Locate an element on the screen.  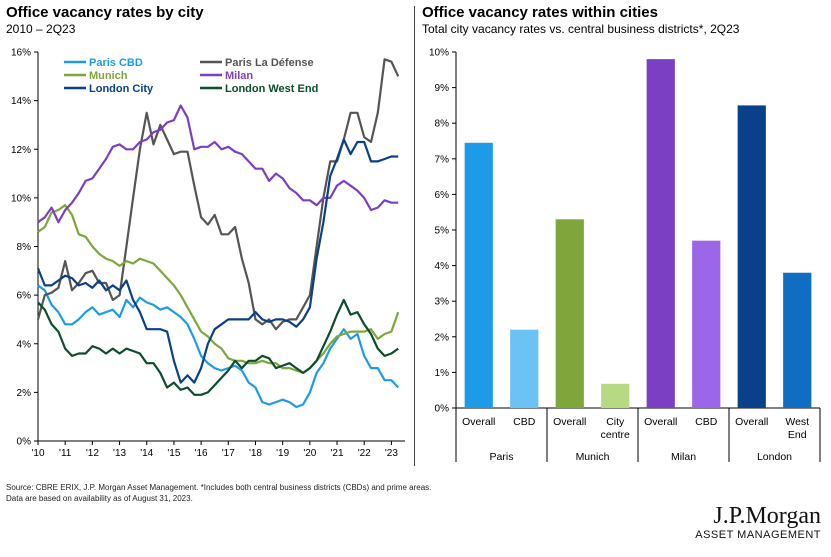
legend-label-paris-cbd: Paris CBD is located at coordinates (116, 63).